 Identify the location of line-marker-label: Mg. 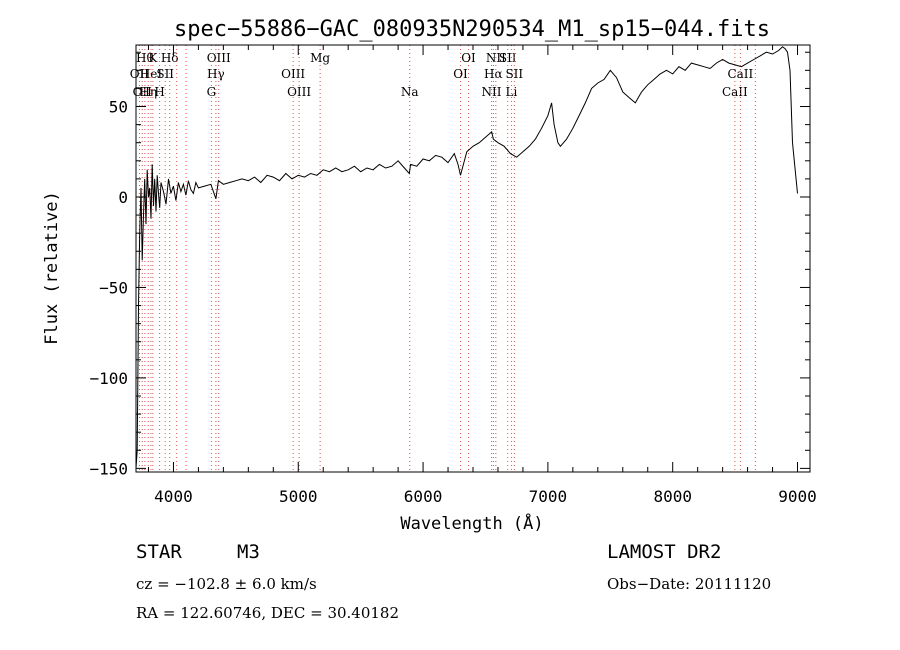
(320, 58).